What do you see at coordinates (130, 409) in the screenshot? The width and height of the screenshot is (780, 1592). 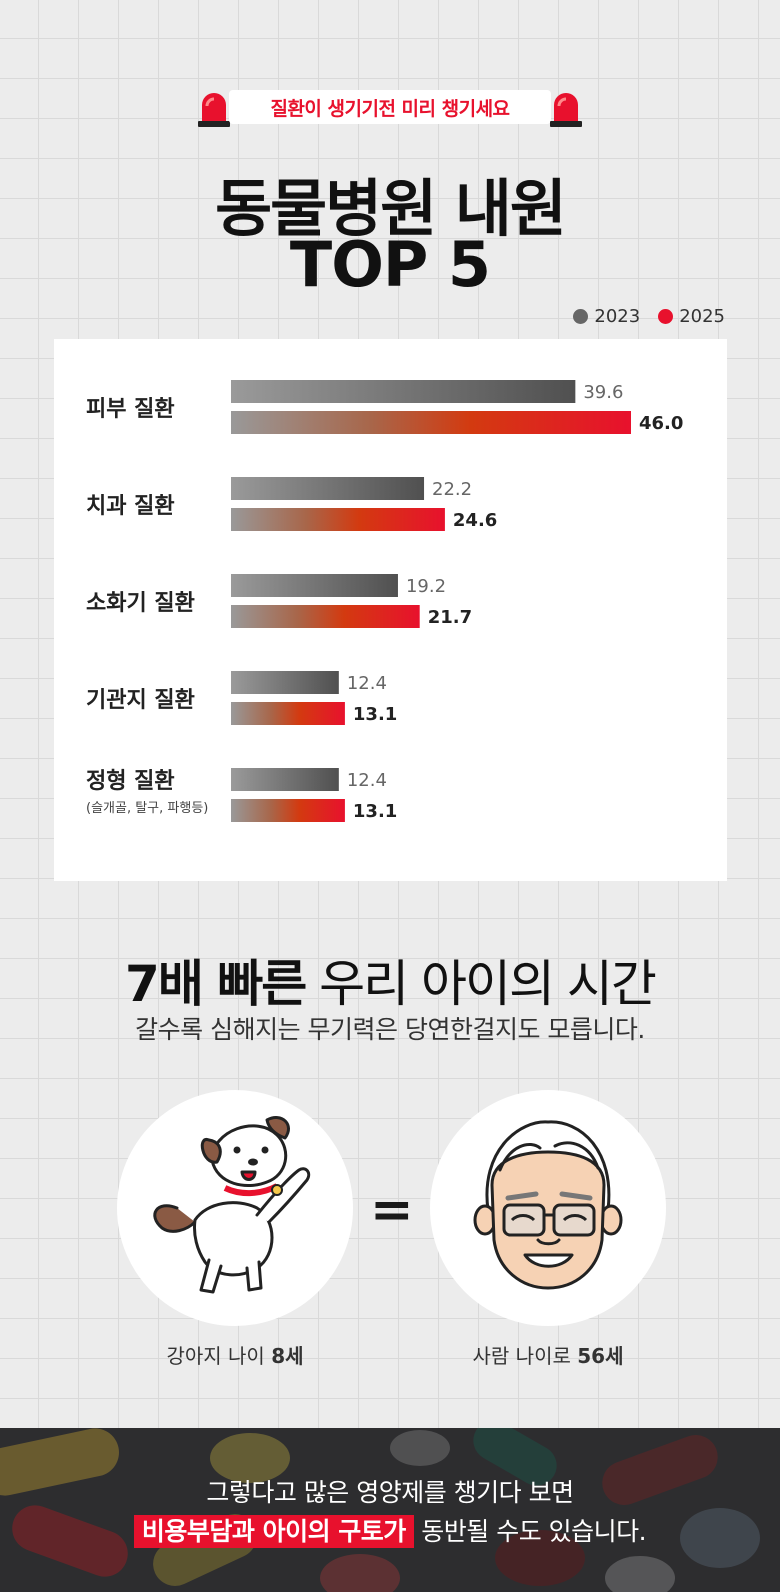 I see `category-label: 피부 질환` at bounding box center [130, 409].